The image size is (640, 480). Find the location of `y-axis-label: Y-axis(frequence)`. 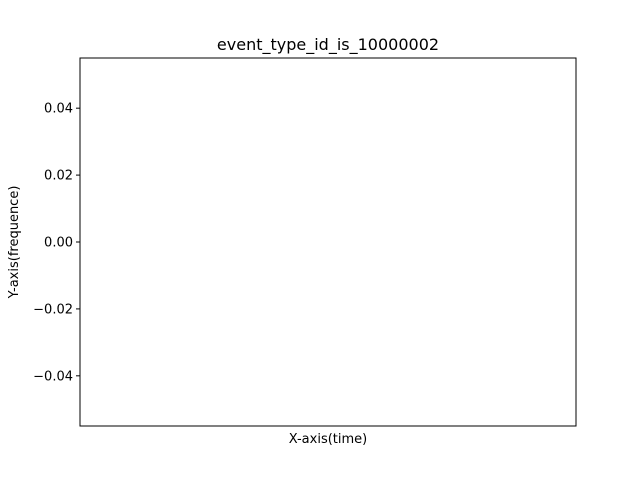

y-axis-label: Y-axis(frequence) is located at coordinates (14, 243).